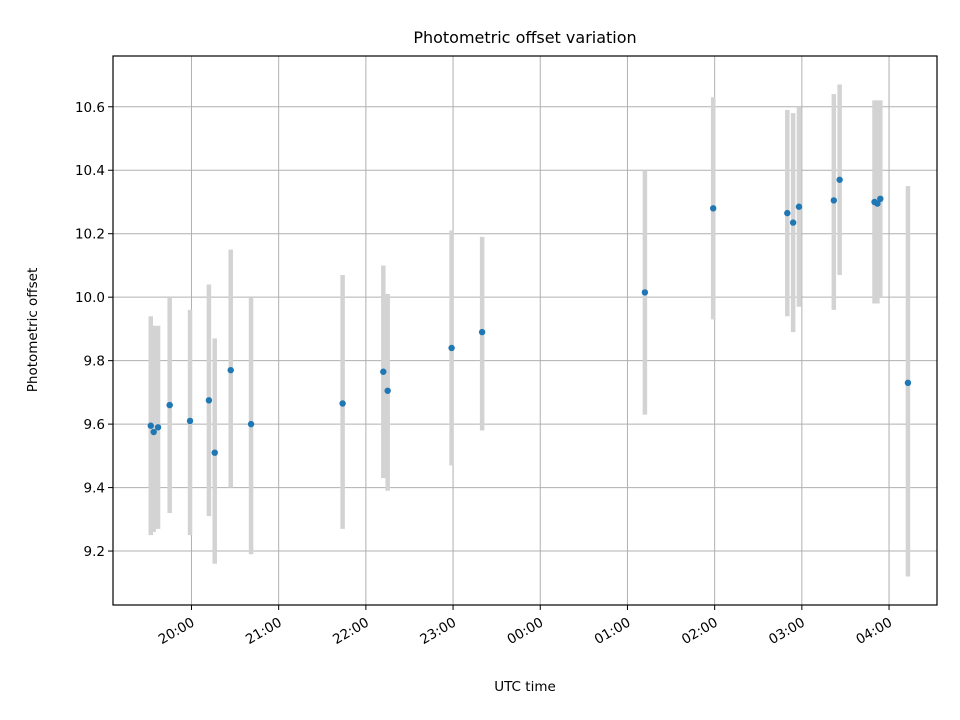 The image size is (960, 720). Describe the element at coordinates (94, 330) in the screenshot. I see `y-axis-ticks: 9.2 9.4 9.6 9.8 10.0 10.2 10.4 10.6` at that location.